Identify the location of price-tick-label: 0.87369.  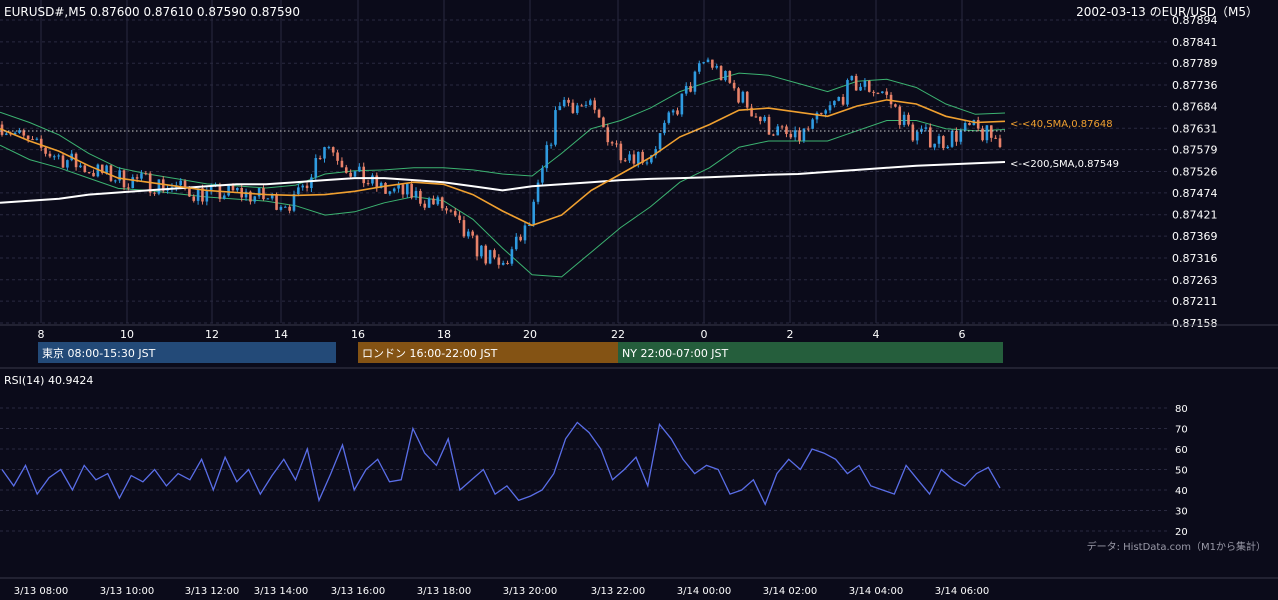
(1195, 236).